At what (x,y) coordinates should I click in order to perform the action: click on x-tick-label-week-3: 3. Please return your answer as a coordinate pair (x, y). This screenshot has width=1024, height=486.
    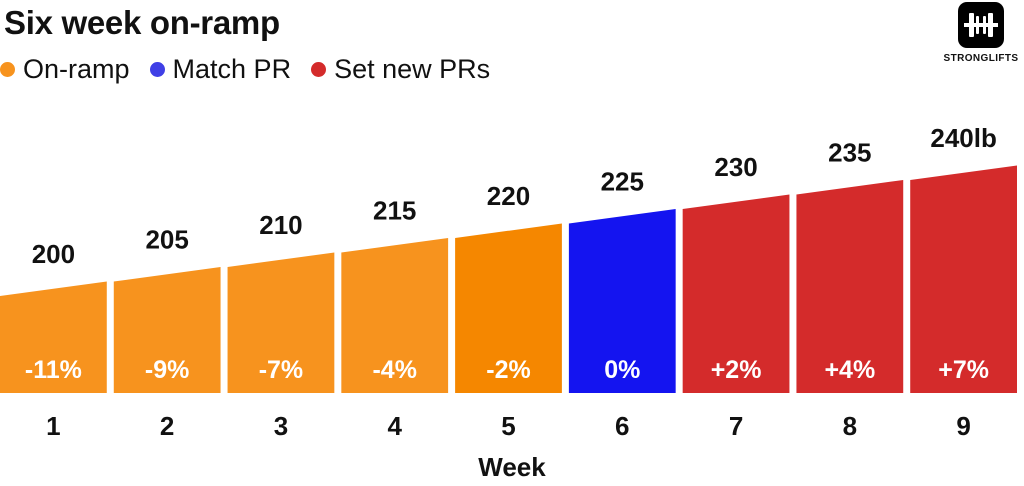
    Looking at the image, I should click on (281, 426).